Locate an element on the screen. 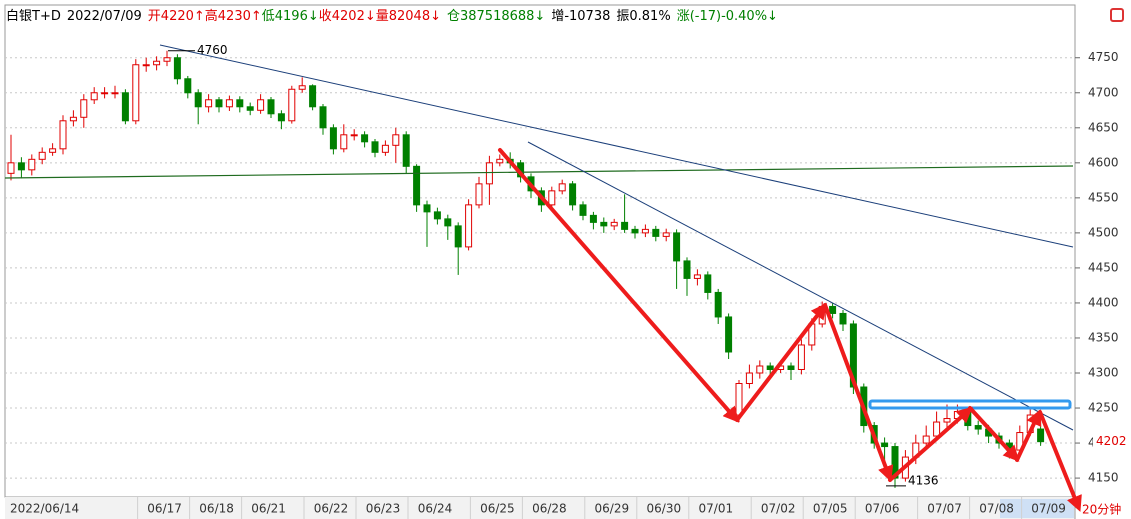 The height and width of the screenshot is (519, 1131). x-tick-label: 06/22 is located at coordinates (331, 509).